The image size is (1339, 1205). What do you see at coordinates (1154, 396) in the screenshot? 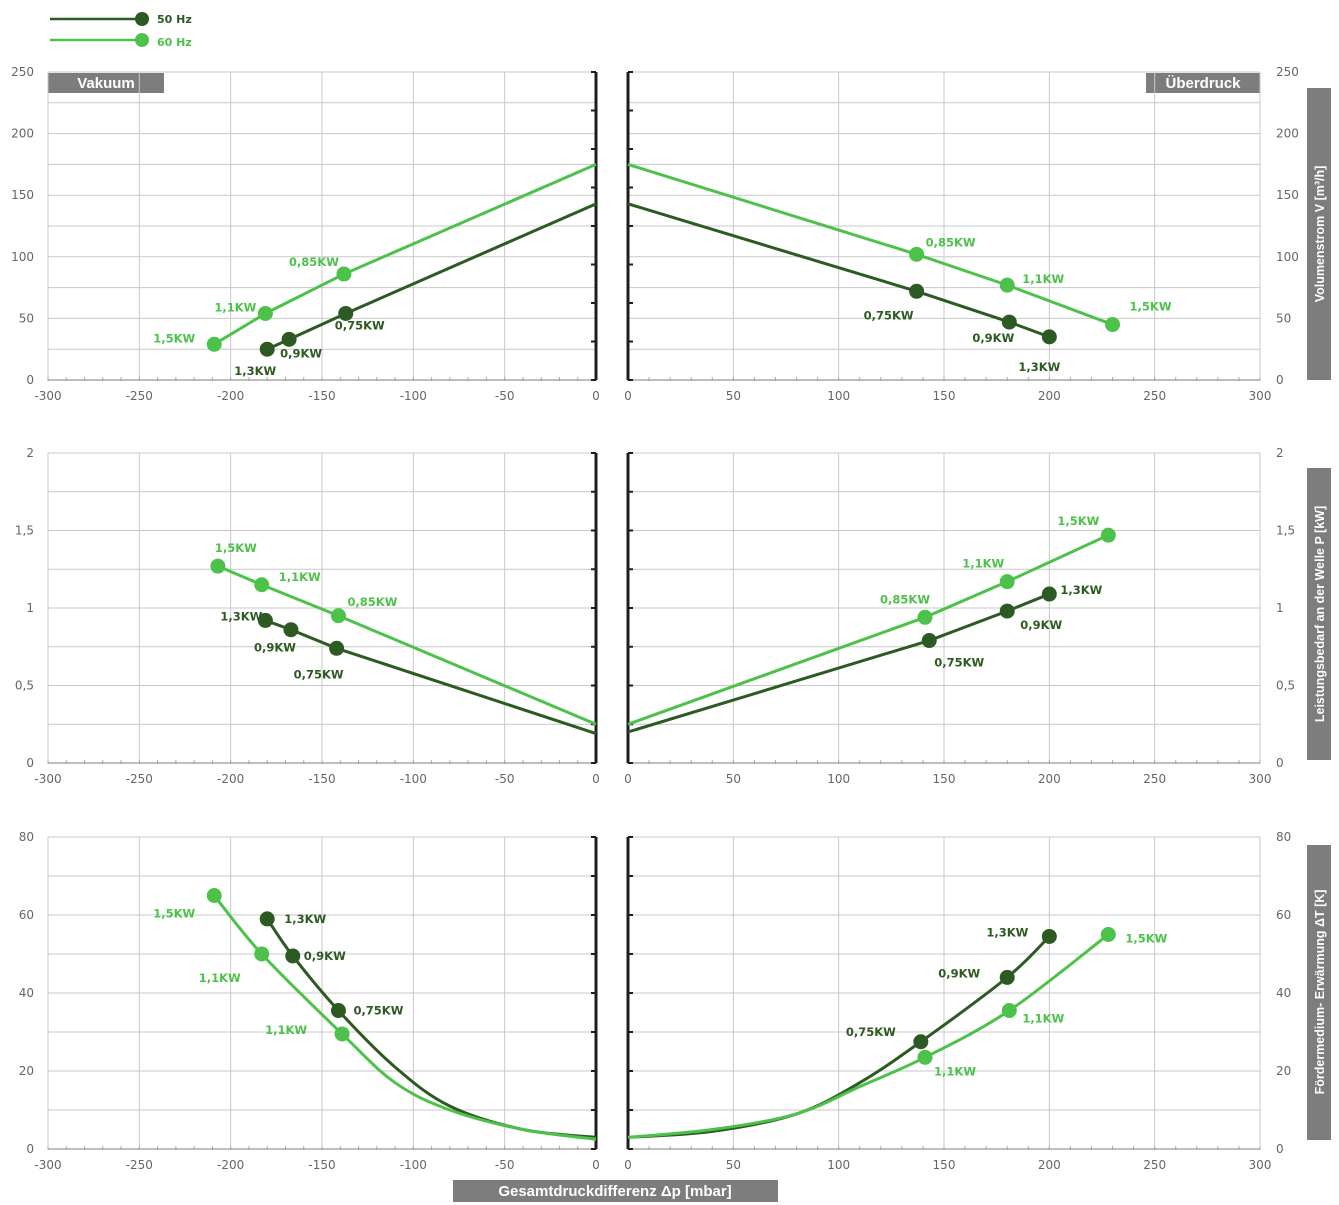
I see `x-tick-label-right: 250` at bounding box center [1154, 396].